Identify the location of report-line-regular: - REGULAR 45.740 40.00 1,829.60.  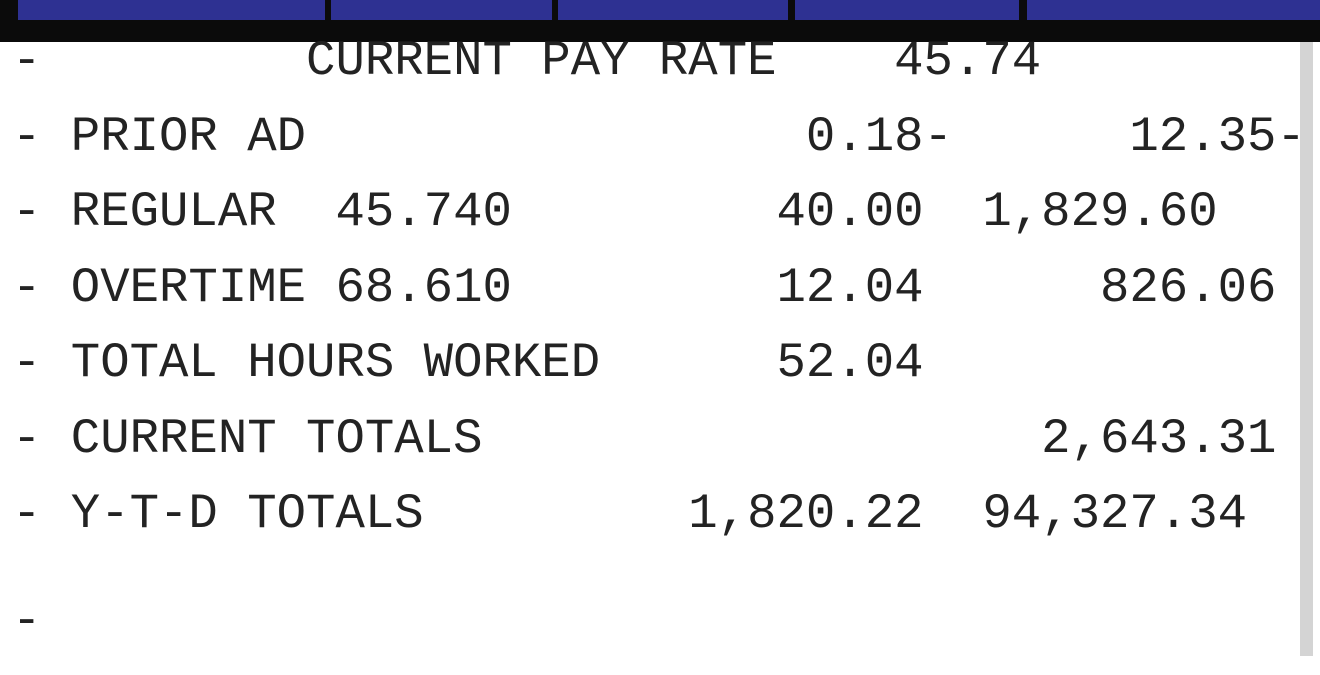
(615, 212).